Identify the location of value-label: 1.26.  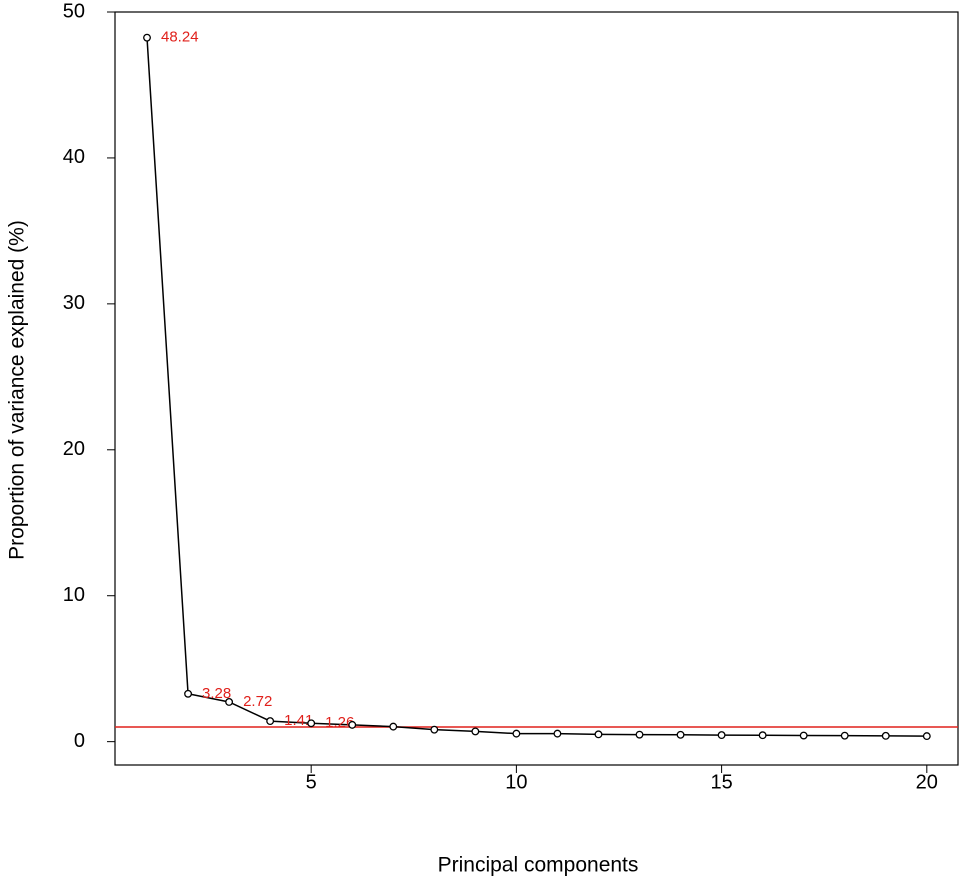
(339, 722).